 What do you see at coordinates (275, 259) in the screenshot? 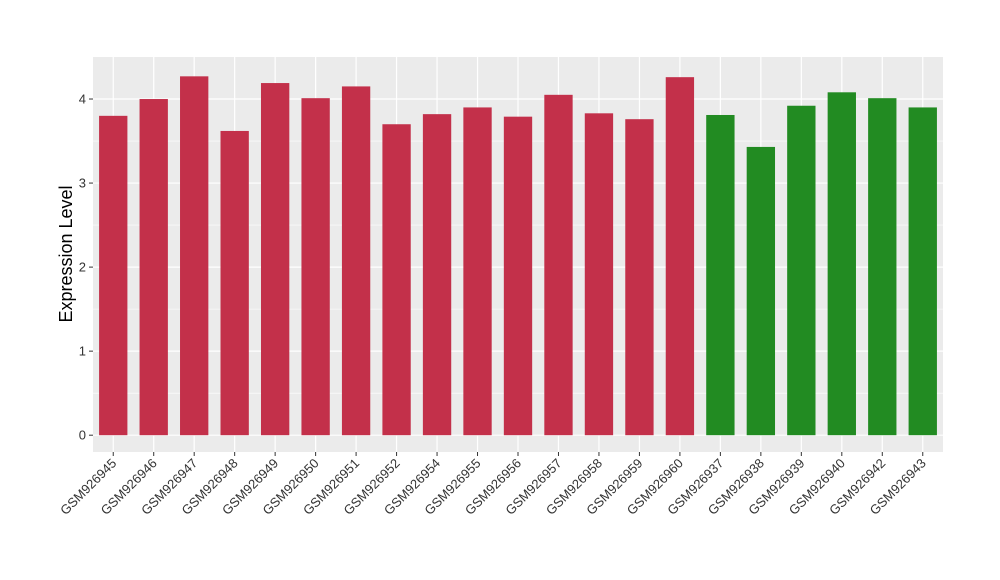
I see `bar-GSM926949` at bounding box center [275, 259].